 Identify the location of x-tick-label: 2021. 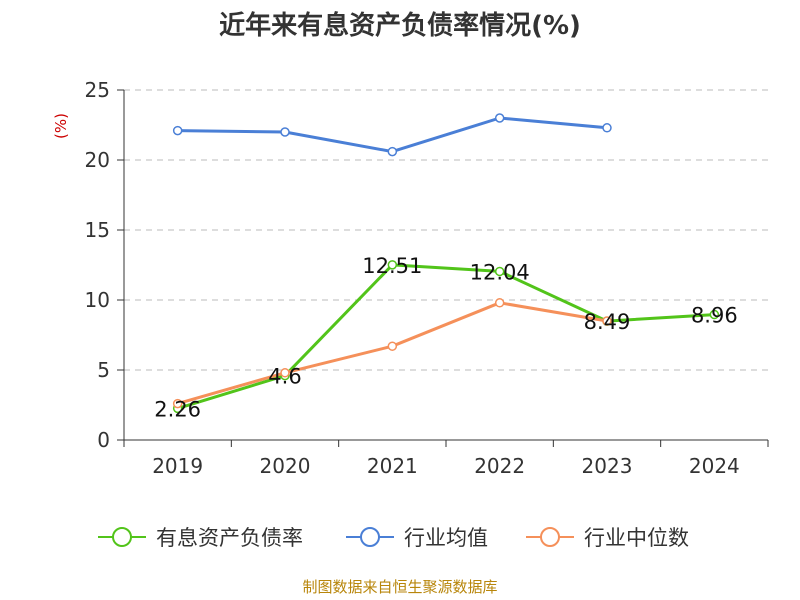
(392, 466).